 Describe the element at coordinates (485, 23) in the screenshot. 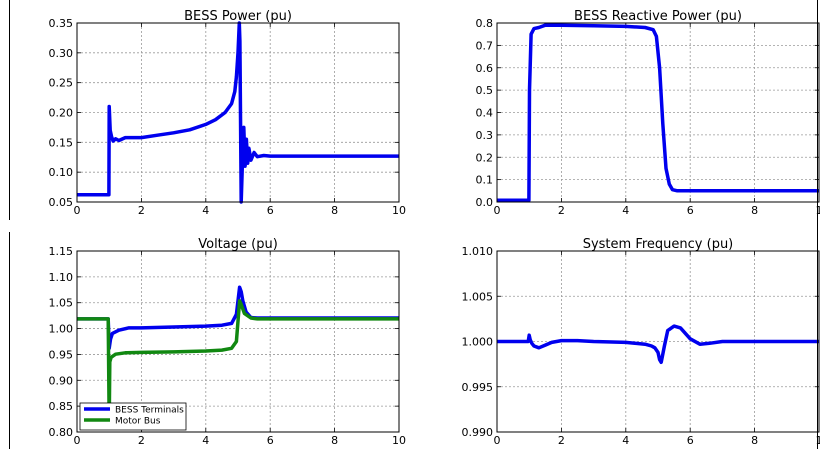

I see `y-tick-label: 0.8` at that location.